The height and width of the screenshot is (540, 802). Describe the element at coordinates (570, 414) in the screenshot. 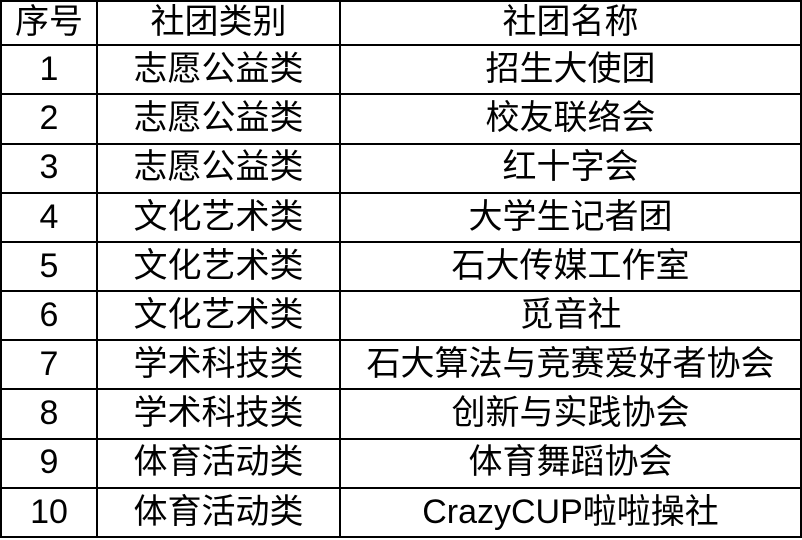

I see `cell-name: 创新与实践协会` at that location.